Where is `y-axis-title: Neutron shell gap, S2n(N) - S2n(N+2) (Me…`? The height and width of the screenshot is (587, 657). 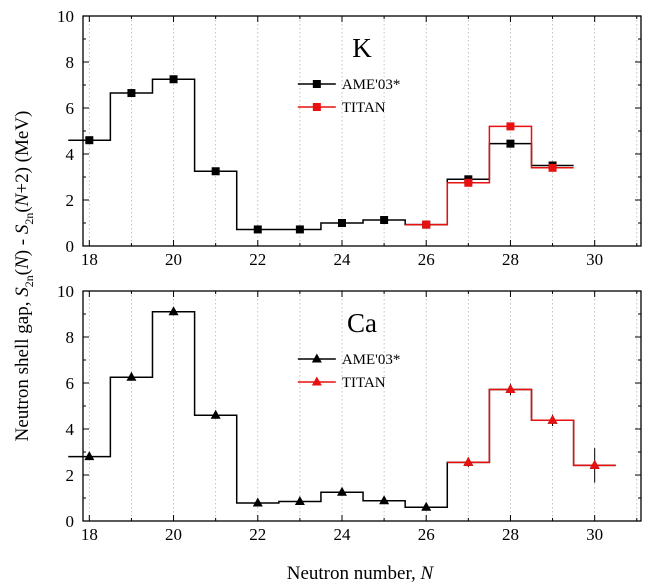
y-axis-title: Neutron shell gap, S2n(N) - S2n(N+2) (Me… is located at coordinates (24, 276).